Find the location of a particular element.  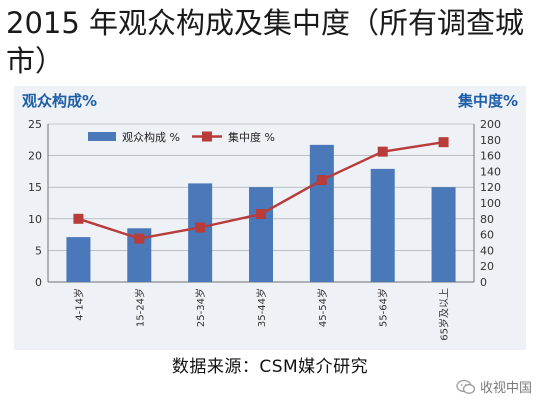

y-tick-left: 20 is located at coordinates (35, 156).